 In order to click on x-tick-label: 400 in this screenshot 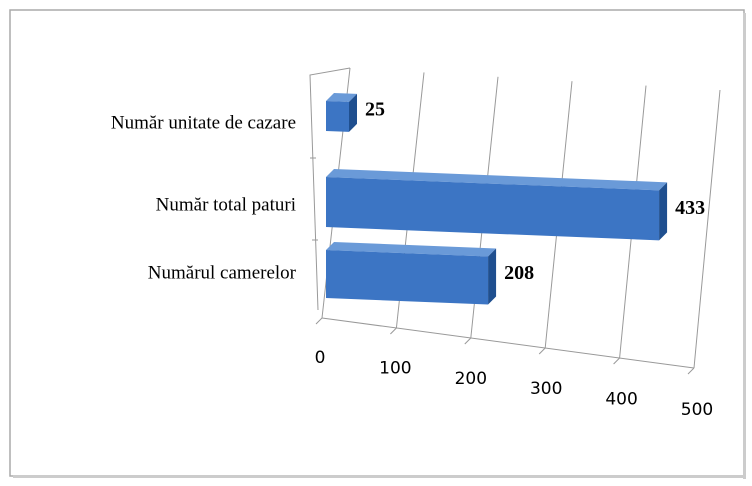, I will do `click(621, 400)`.